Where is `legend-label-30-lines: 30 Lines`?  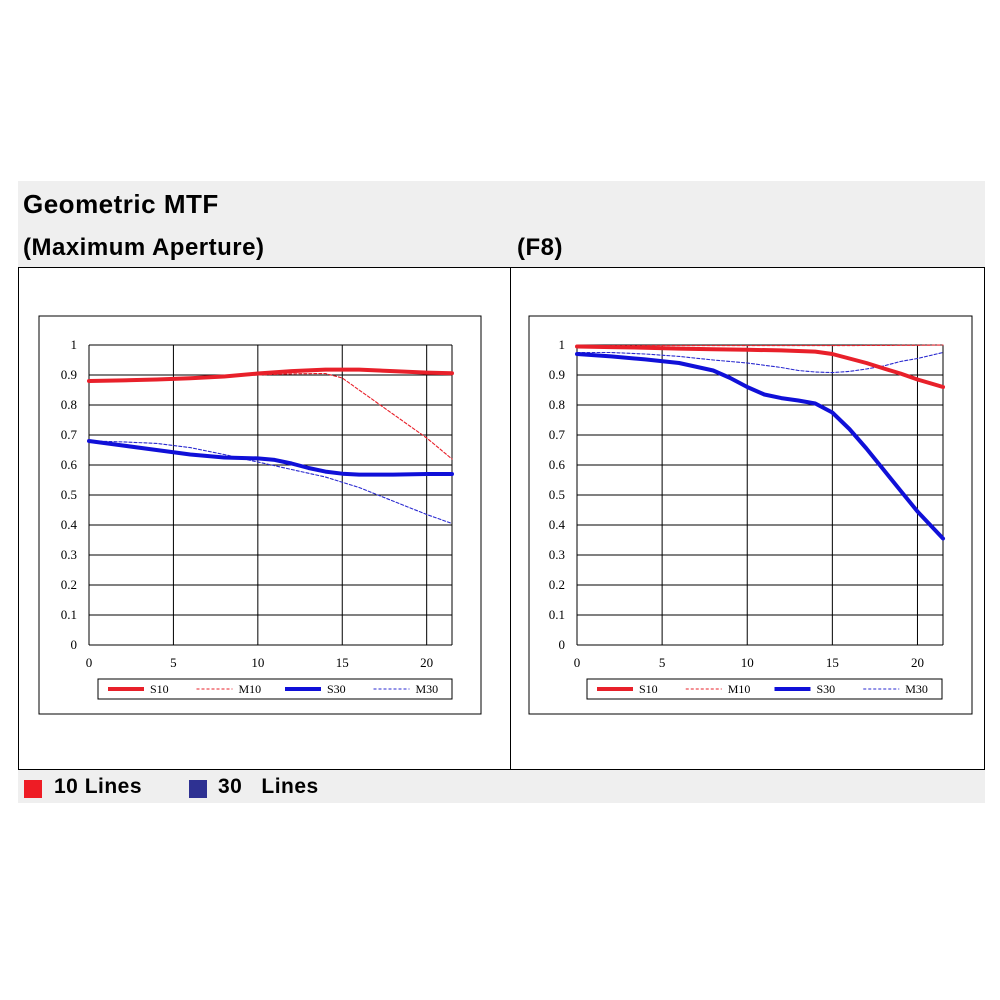 legend-label-30-lines: 30 Lines is located at coordinates (268, 786).